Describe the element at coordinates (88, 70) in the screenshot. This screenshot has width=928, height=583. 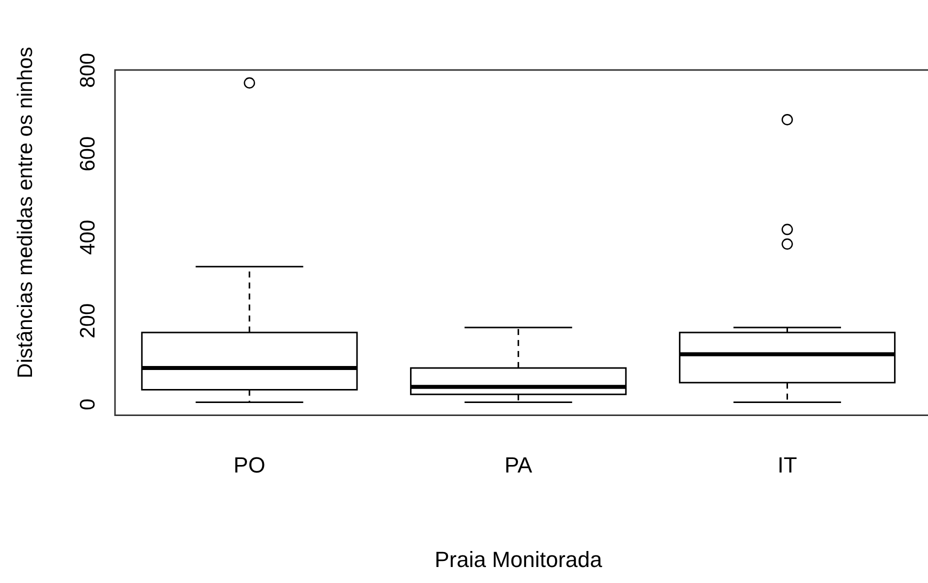
I see `y-tick-label: 800` at that location.